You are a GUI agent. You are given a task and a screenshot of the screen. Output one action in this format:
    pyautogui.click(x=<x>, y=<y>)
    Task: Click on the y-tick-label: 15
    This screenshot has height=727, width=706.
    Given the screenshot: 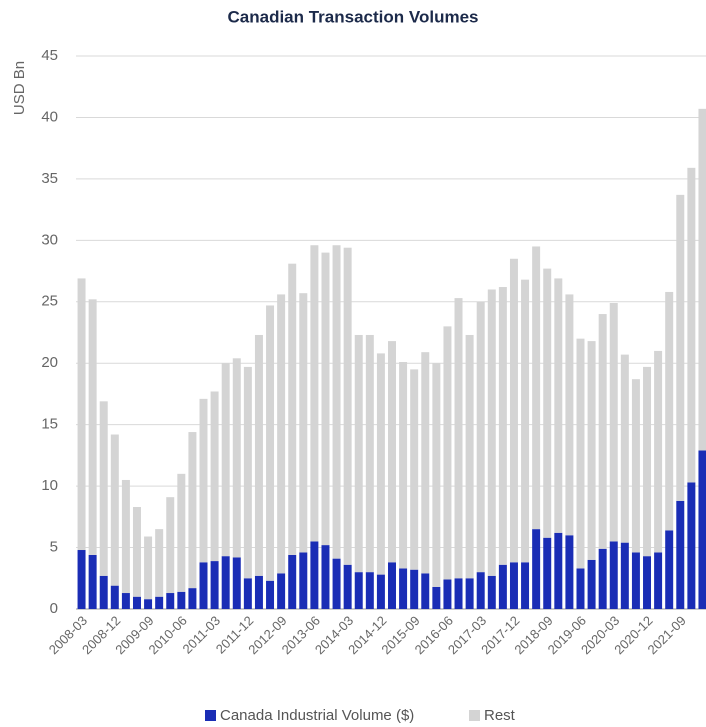 What is the action you would take?
    pyautogui.click(x=49, y=424)
    